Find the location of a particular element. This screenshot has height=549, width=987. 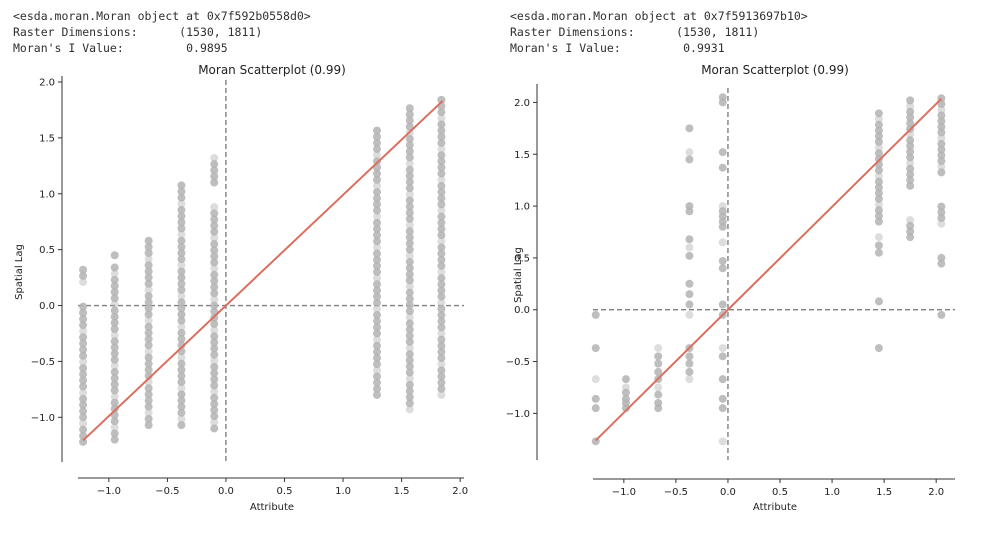

y-axis-label: Spatial Lag is located at coordinates (518, 275).